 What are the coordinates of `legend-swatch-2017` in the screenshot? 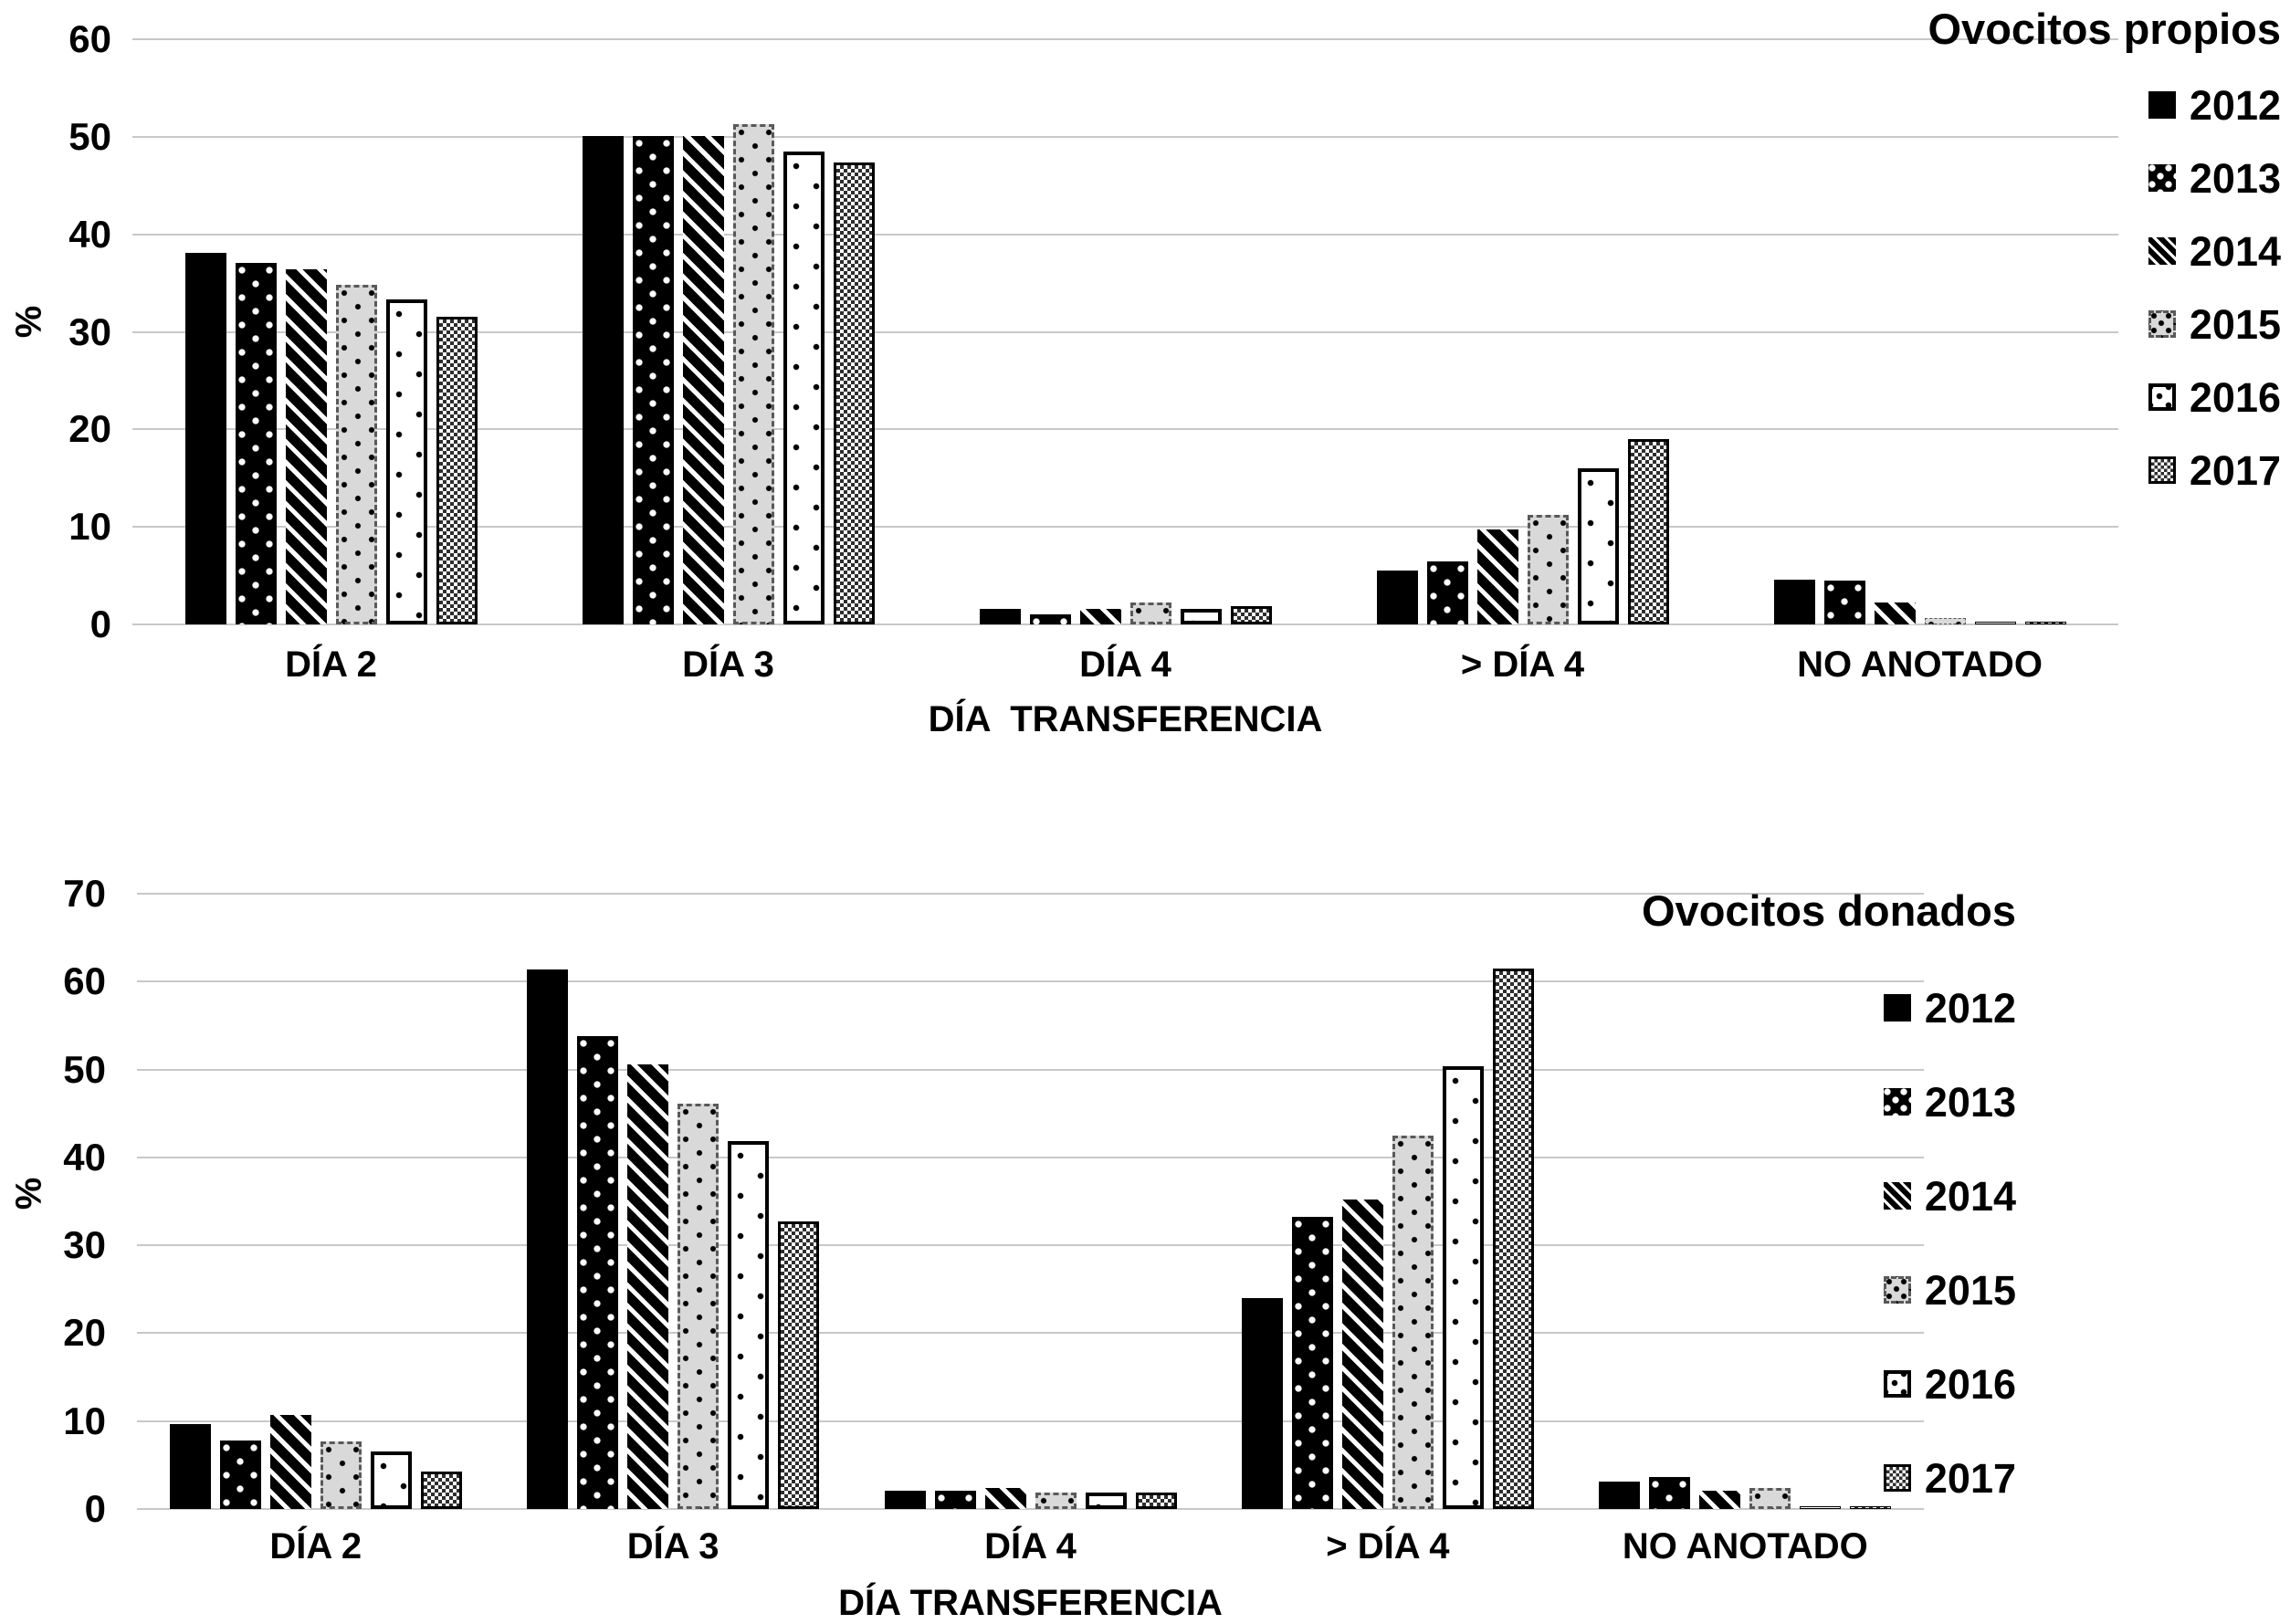 It's located at (1897, 1478).